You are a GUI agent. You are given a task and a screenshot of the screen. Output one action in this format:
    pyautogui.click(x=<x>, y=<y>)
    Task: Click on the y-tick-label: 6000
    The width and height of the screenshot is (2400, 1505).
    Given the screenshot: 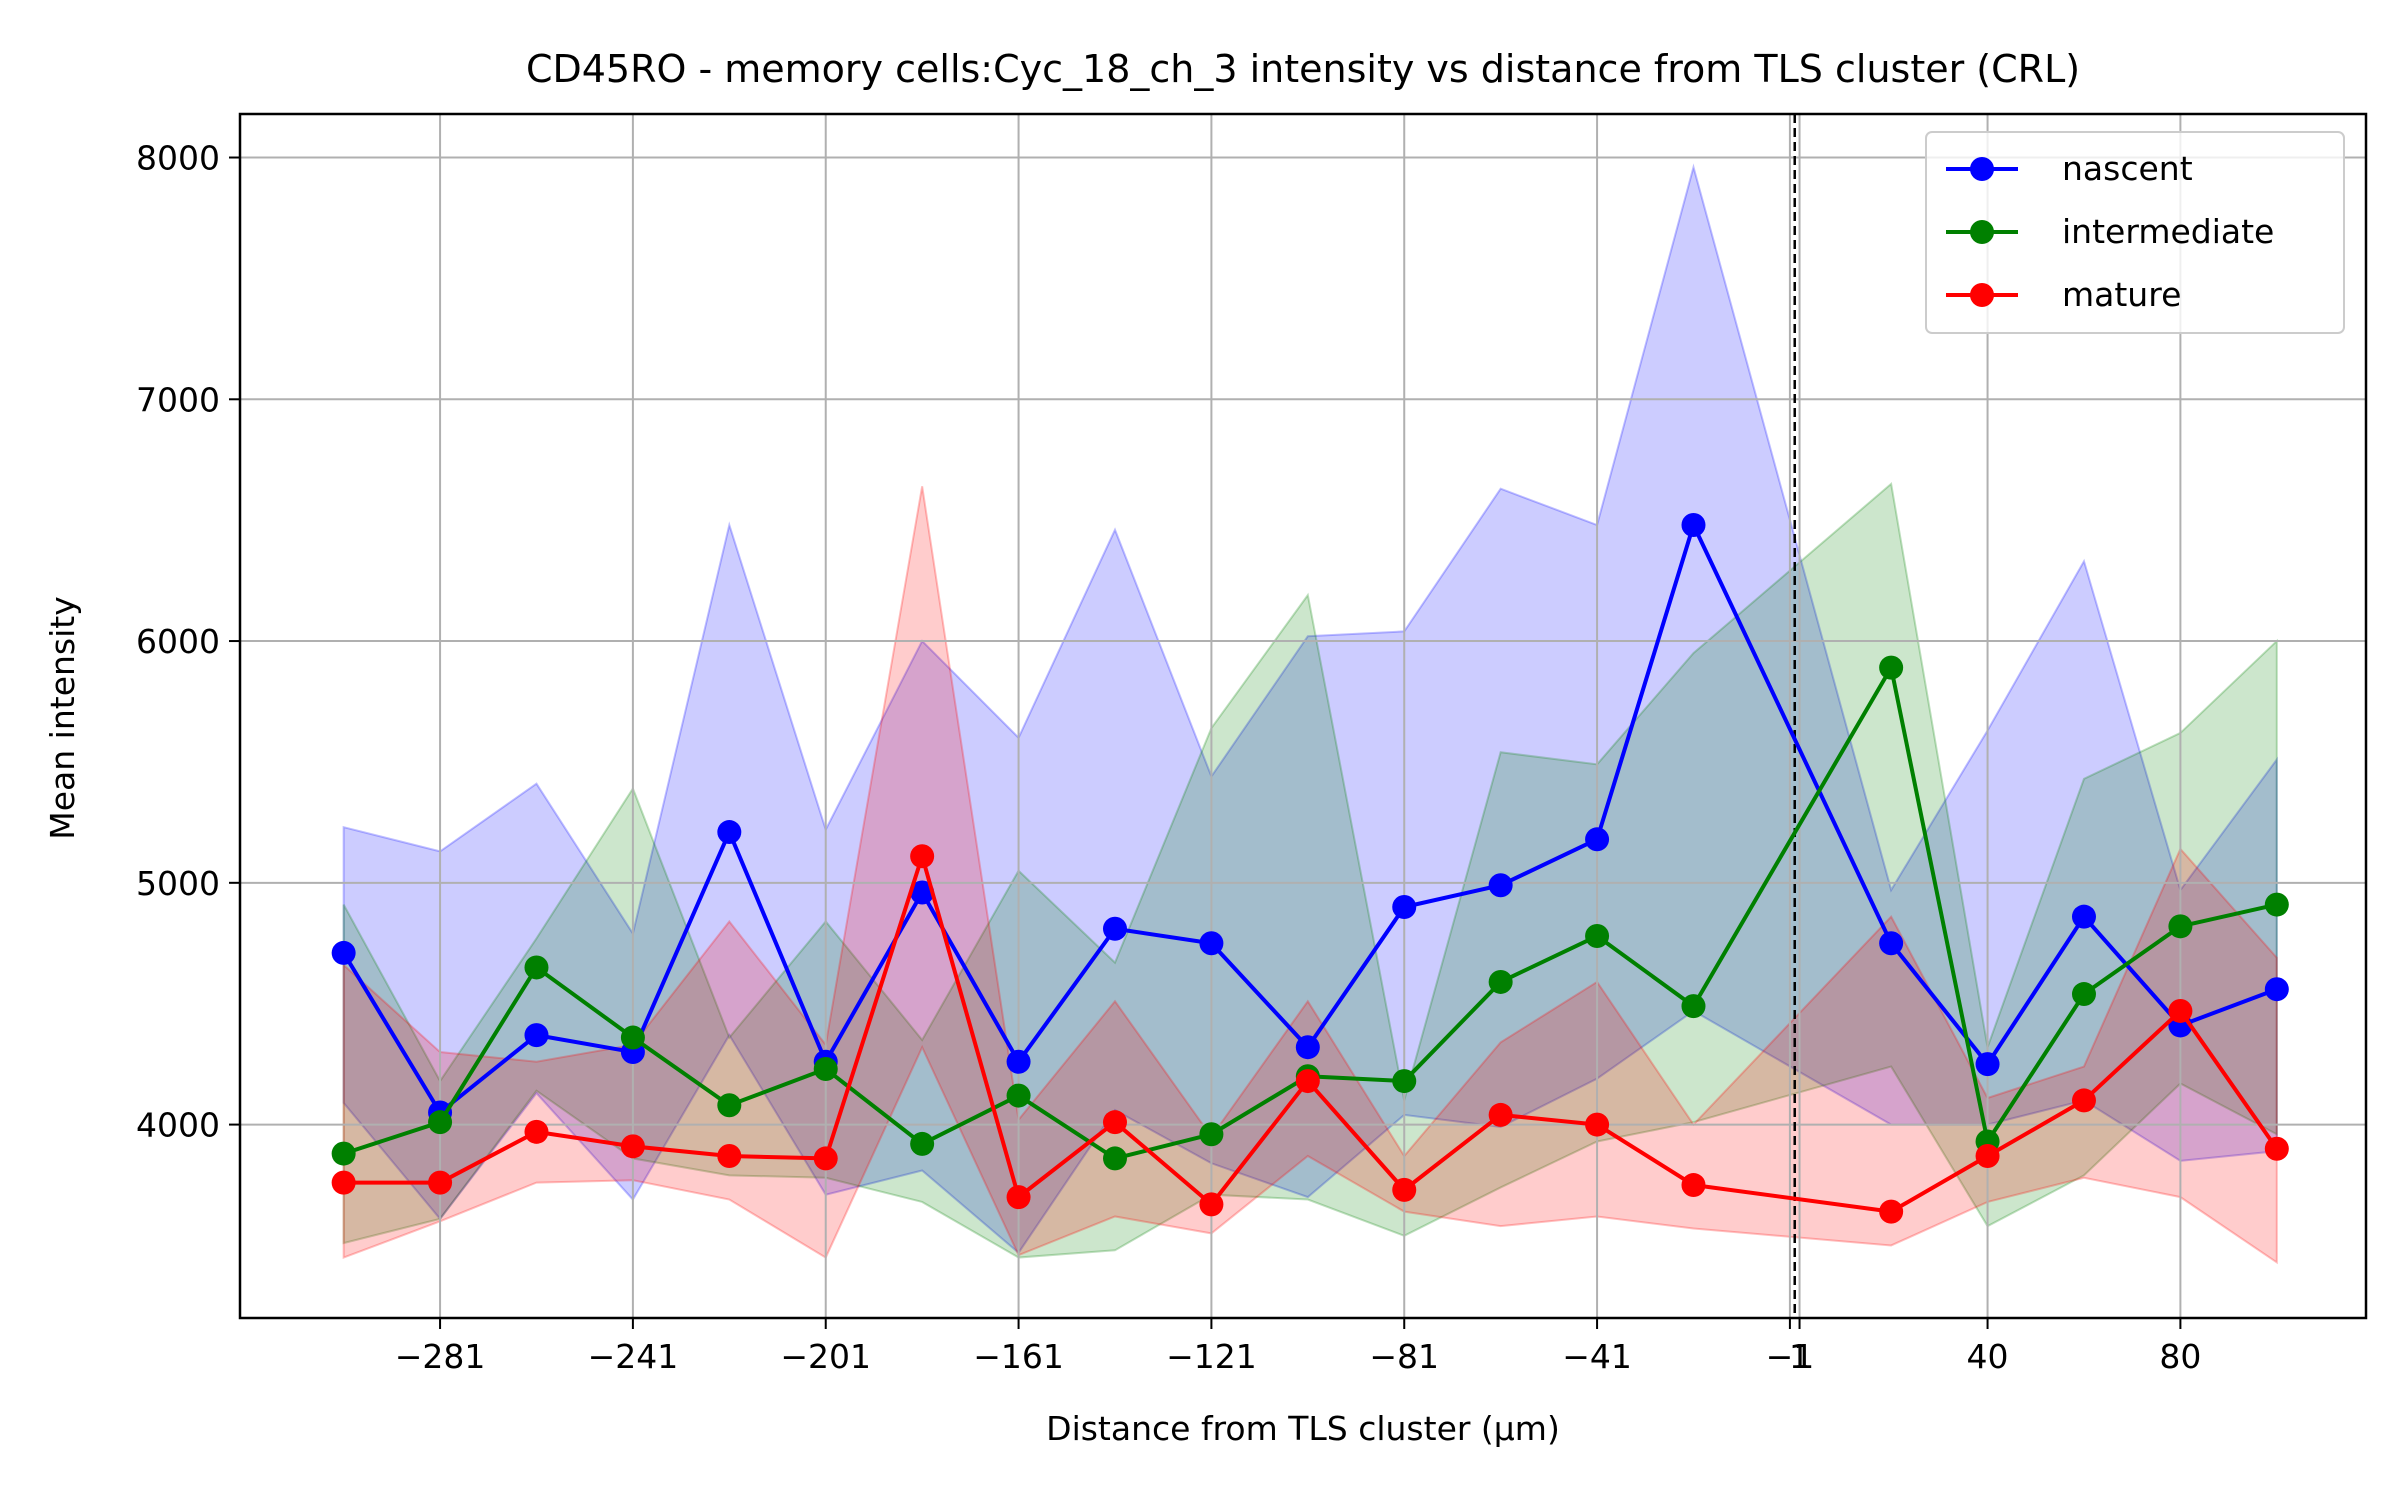 What is the action you would take?
    pyautogui.click(x=178, y=641)
    